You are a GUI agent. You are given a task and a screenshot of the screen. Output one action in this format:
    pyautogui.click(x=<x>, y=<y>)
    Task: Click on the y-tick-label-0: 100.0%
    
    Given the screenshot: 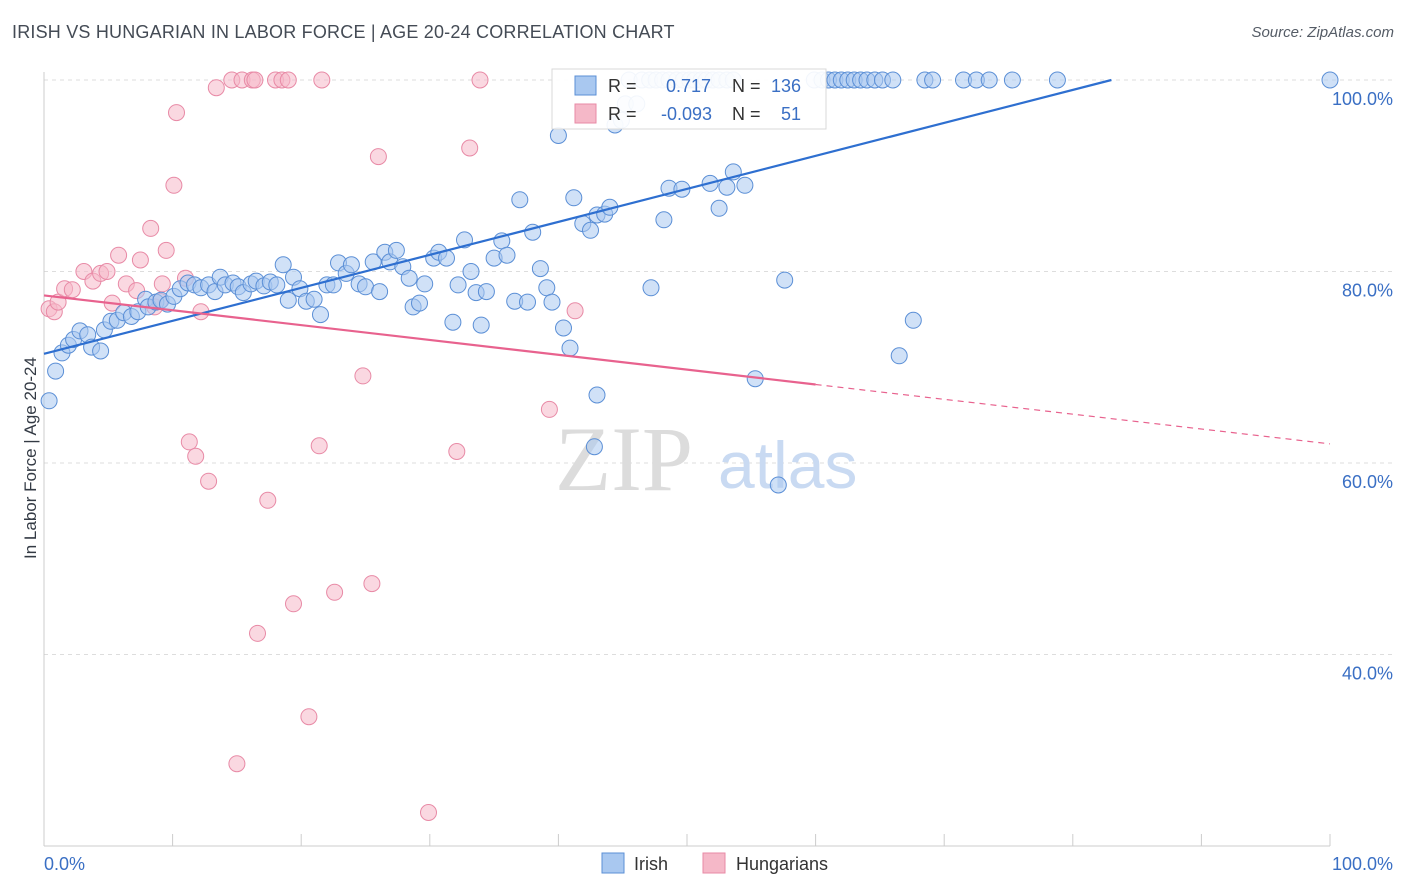 What is the action you would take?
    pyautogui.click(x=1362, y=99)
    